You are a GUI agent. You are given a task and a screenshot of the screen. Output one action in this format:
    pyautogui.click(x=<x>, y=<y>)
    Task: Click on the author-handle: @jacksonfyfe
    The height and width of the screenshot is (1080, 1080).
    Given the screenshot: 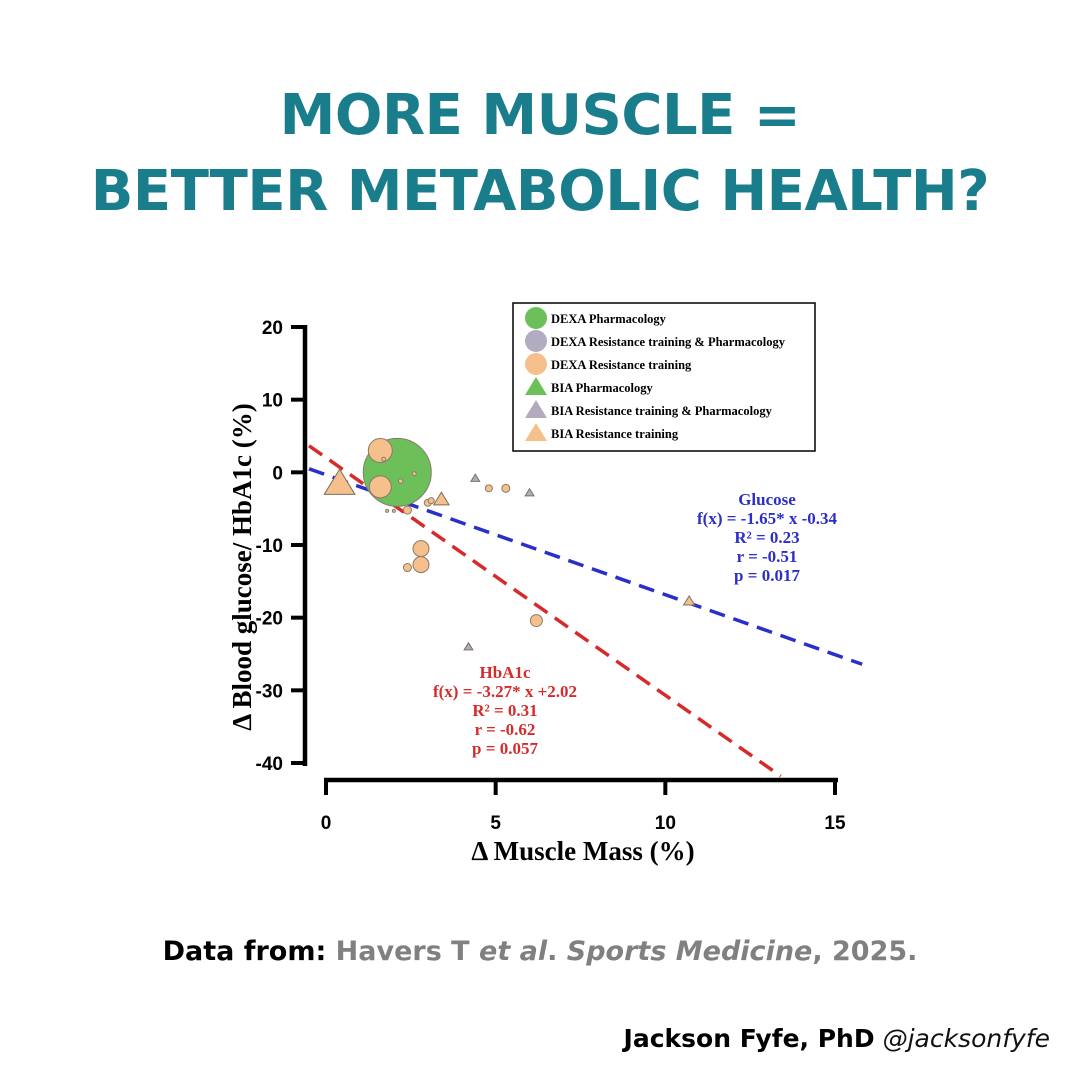 What is the action you would take?
    pyautogui.click(x=966, y=1038)
    